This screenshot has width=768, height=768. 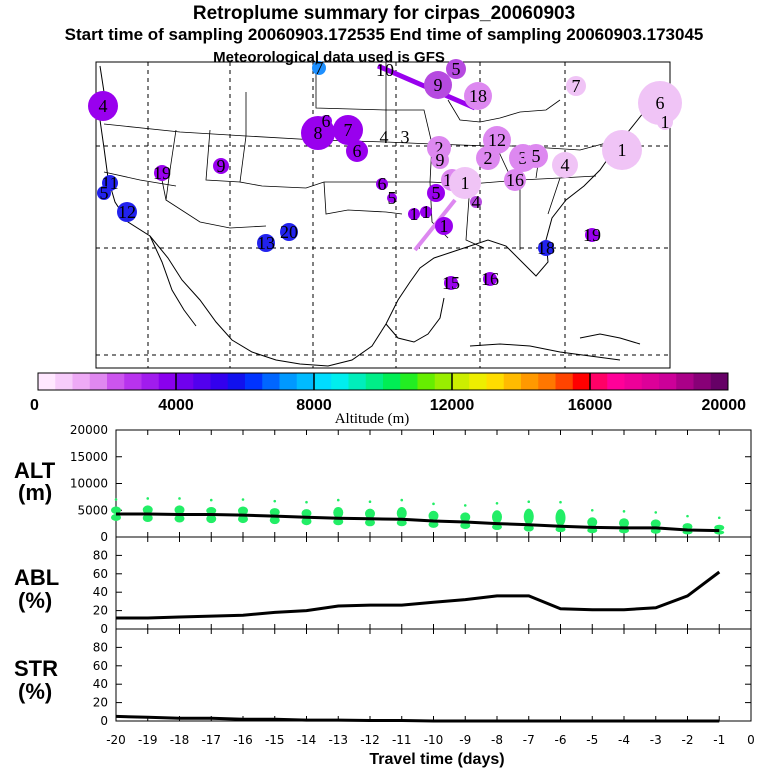 What do you see at coordinates (89, 457) in the screenshot?
I see `y-tick-label: 15000` at bounding box center [89, 457].